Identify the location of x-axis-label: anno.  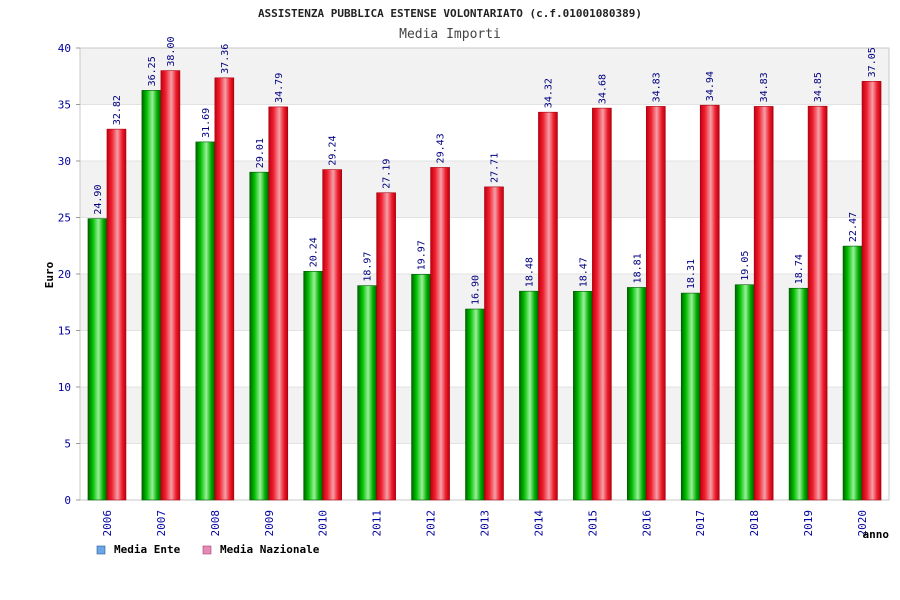
(876, 534).